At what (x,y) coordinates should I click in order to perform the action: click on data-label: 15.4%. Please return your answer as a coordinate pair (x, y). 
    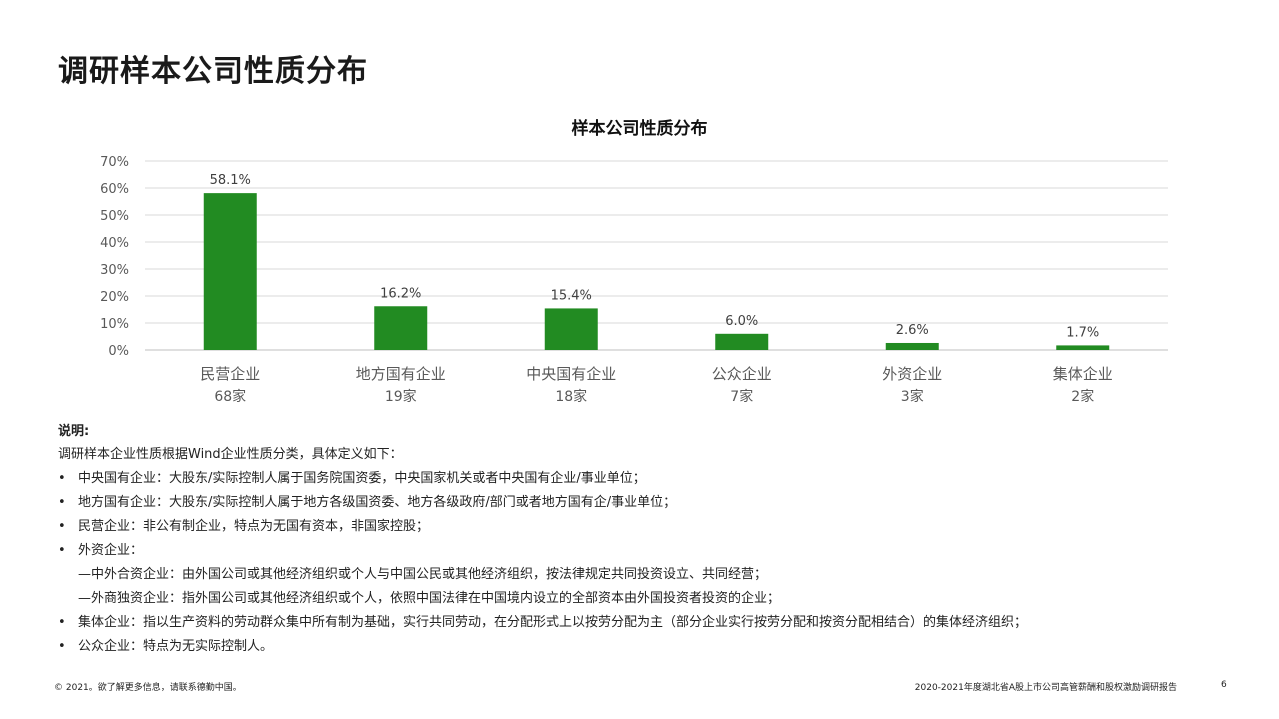
    Looking at the image, I should click on (571, 295).